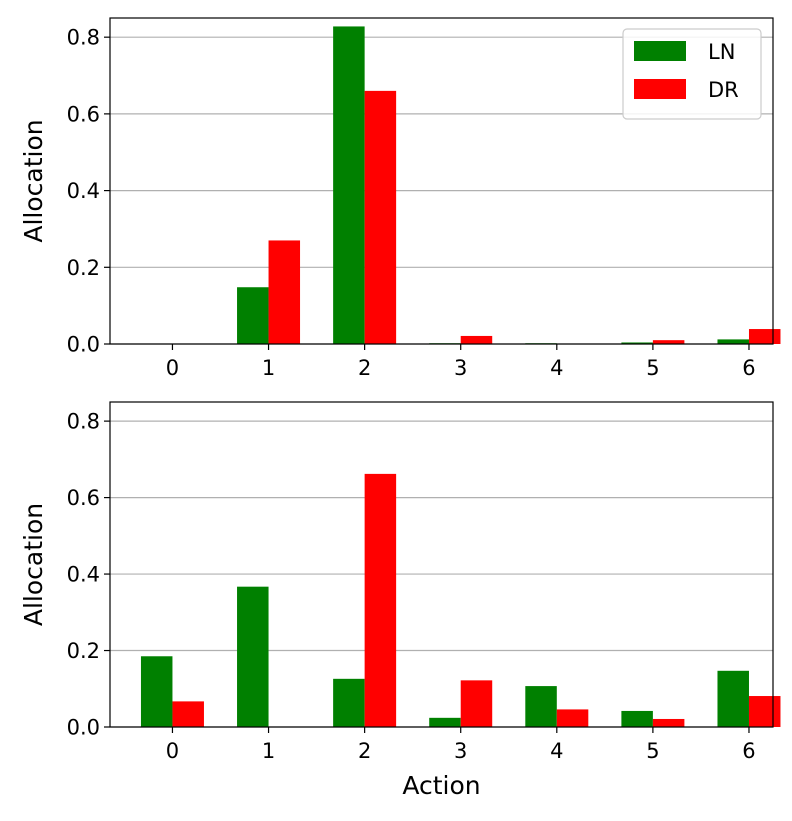 This screenshot has height=821, width=792. I want to click on legend: LN DR, so click(692, 74).